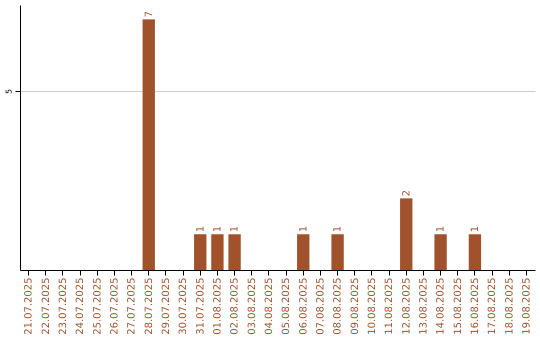  Describe the element at coordinates (29, 306) in the screenshot. I see `x-tick-label: 21.07.2025` at that location.